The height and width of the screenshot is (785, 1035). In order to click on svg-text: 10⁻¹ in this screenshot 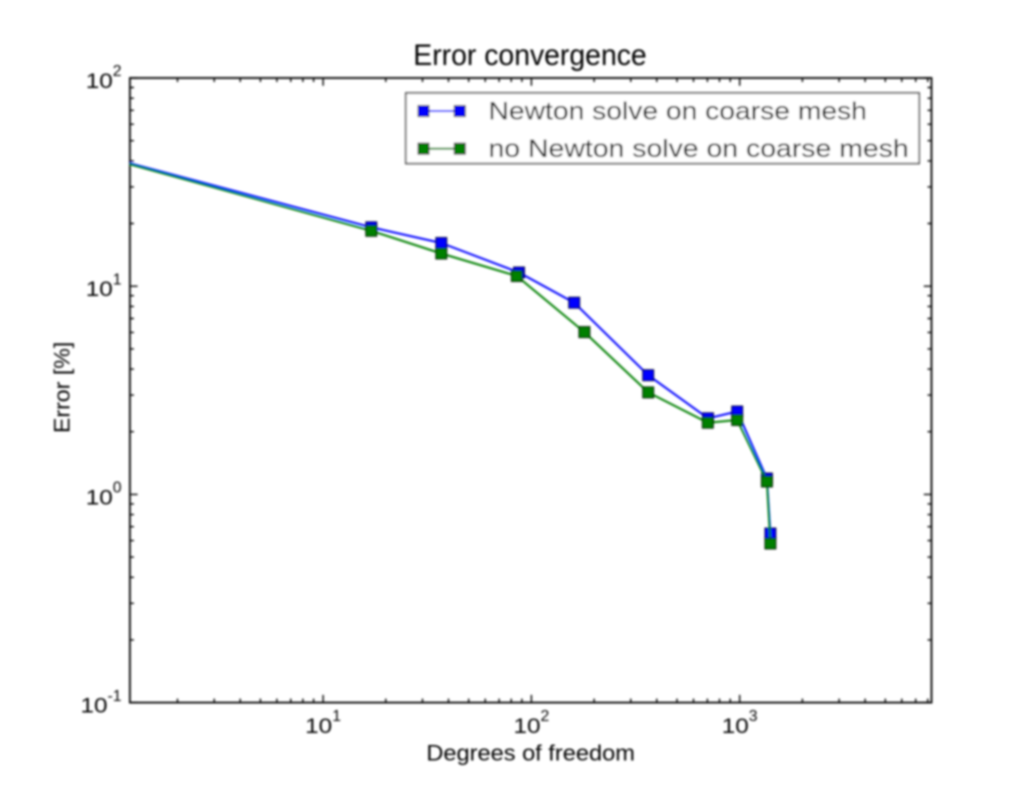, I will do `click(100, 703)`.